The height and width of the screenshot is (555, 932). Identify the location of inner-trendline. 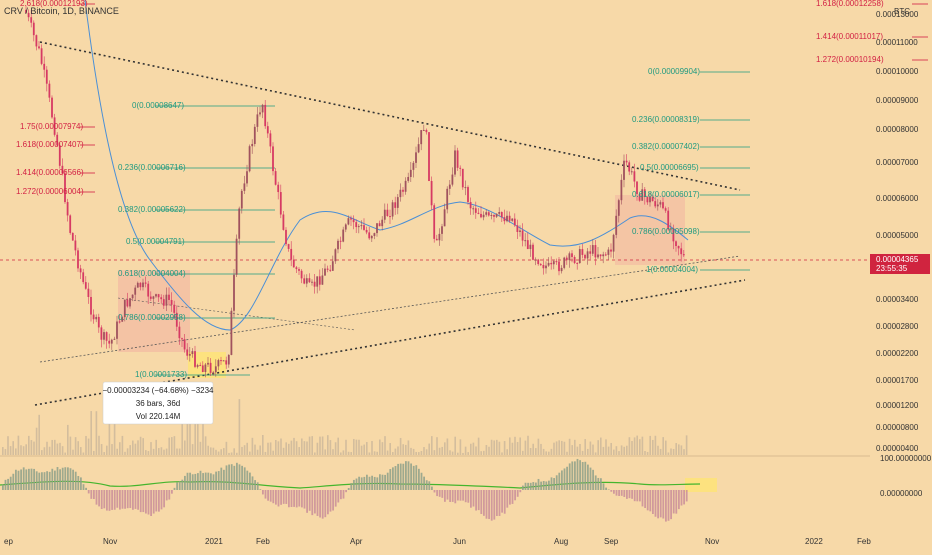
(390, 309).